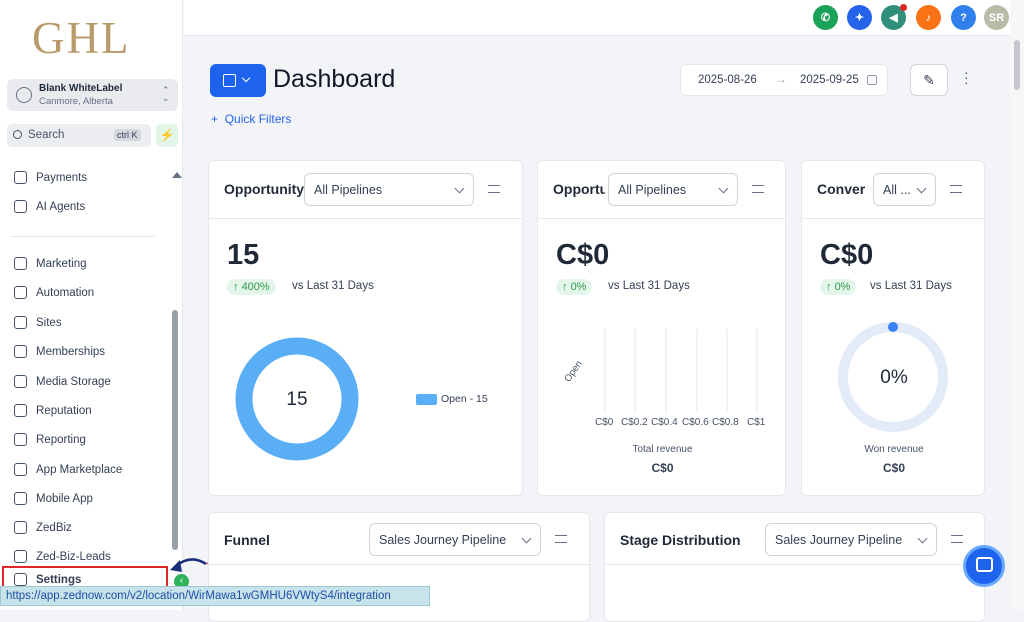 The image size is (1024, 622). I want to click on nav-item: Reporting, so click(50, 439).